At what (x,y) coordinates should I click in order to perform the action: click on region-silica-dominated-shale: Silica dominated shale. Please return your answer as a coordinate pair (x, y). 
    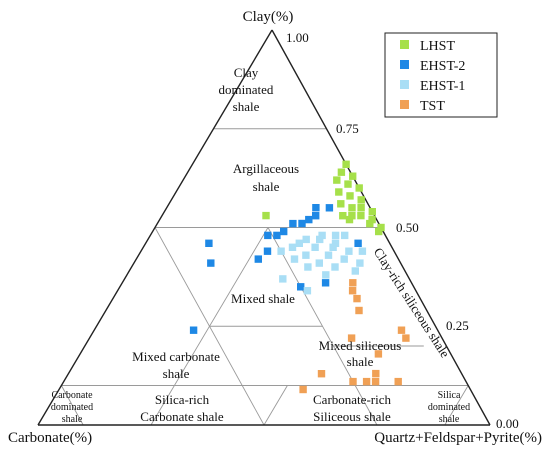
    Looking at the image, I should click on (449, 407).